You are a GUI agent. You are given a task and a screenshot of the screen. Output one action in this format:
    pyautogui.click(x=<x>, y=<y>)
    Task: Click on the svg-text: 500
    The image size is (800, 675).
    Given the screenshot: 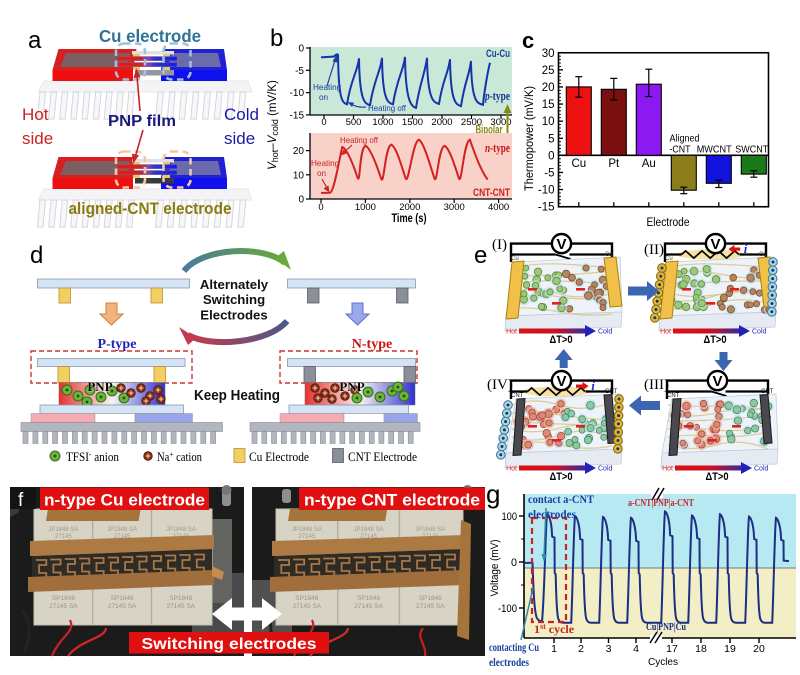 What is the action you would take?
    pyautogui.click(x=354, y=122)
    